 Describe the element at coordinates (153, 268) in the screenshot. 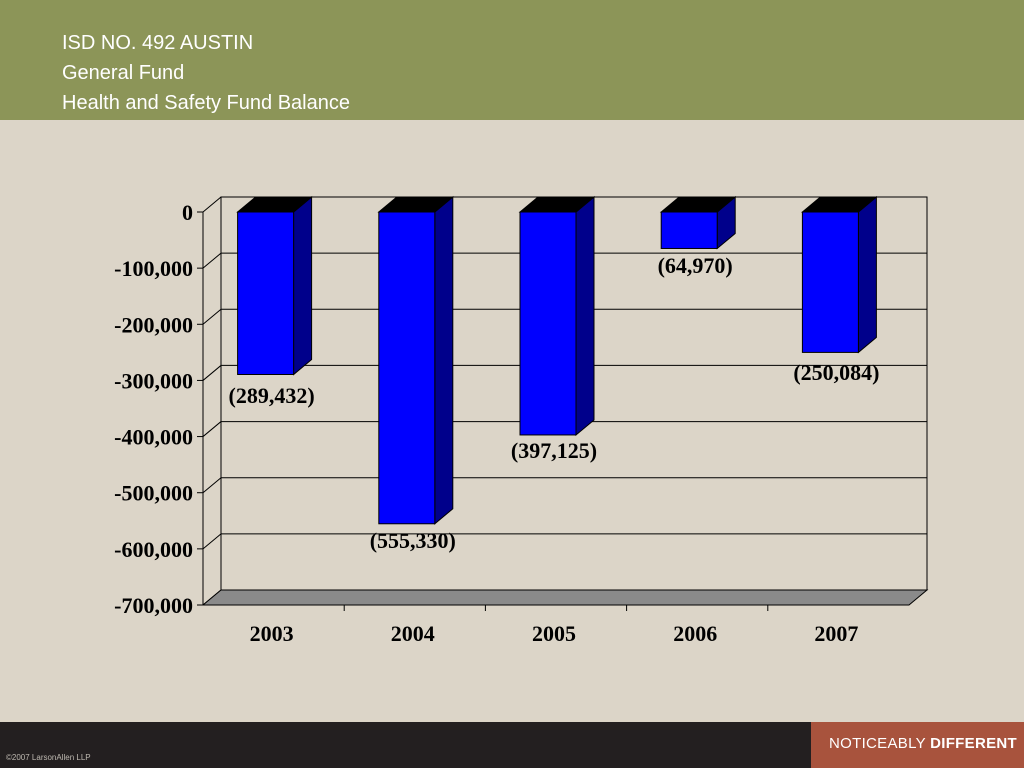

I see `y-tick-label: -100,000` at that location.